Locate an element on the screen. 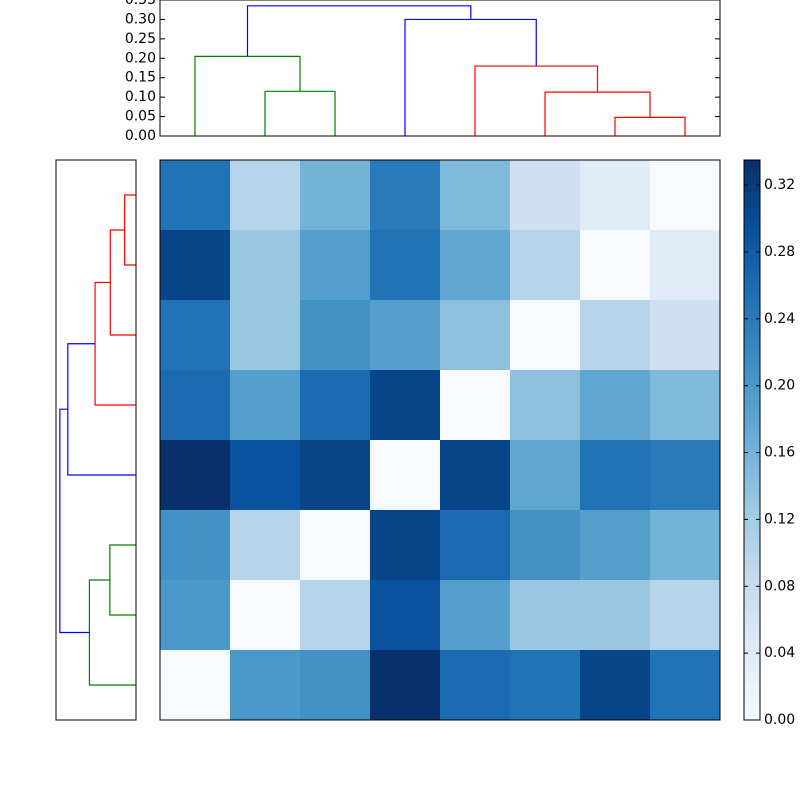  y-tick-label: 0.30 is located at coordinates (140, 19).